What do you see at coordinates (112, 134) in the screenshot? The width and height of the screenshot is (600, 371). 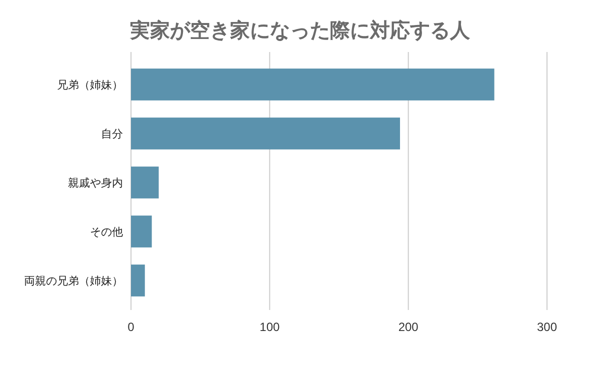 I see `y-tick-label: 自分` at bounding box center [112, 134].